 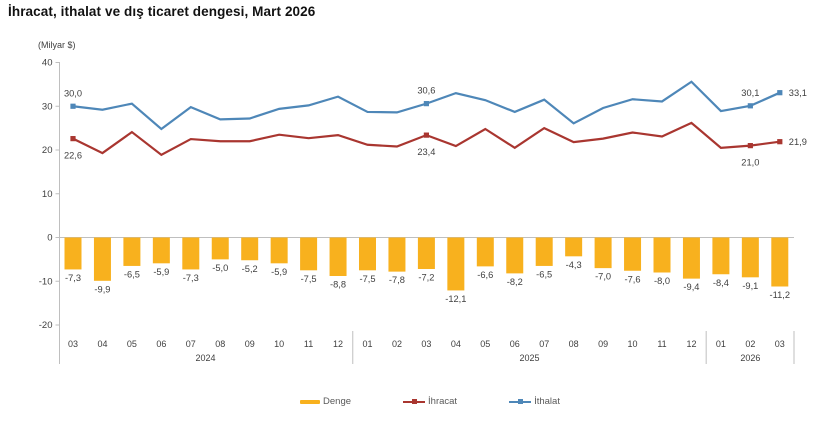 I want to click on denge-bar-value-label: -8,8, so click(x=338, y=285).